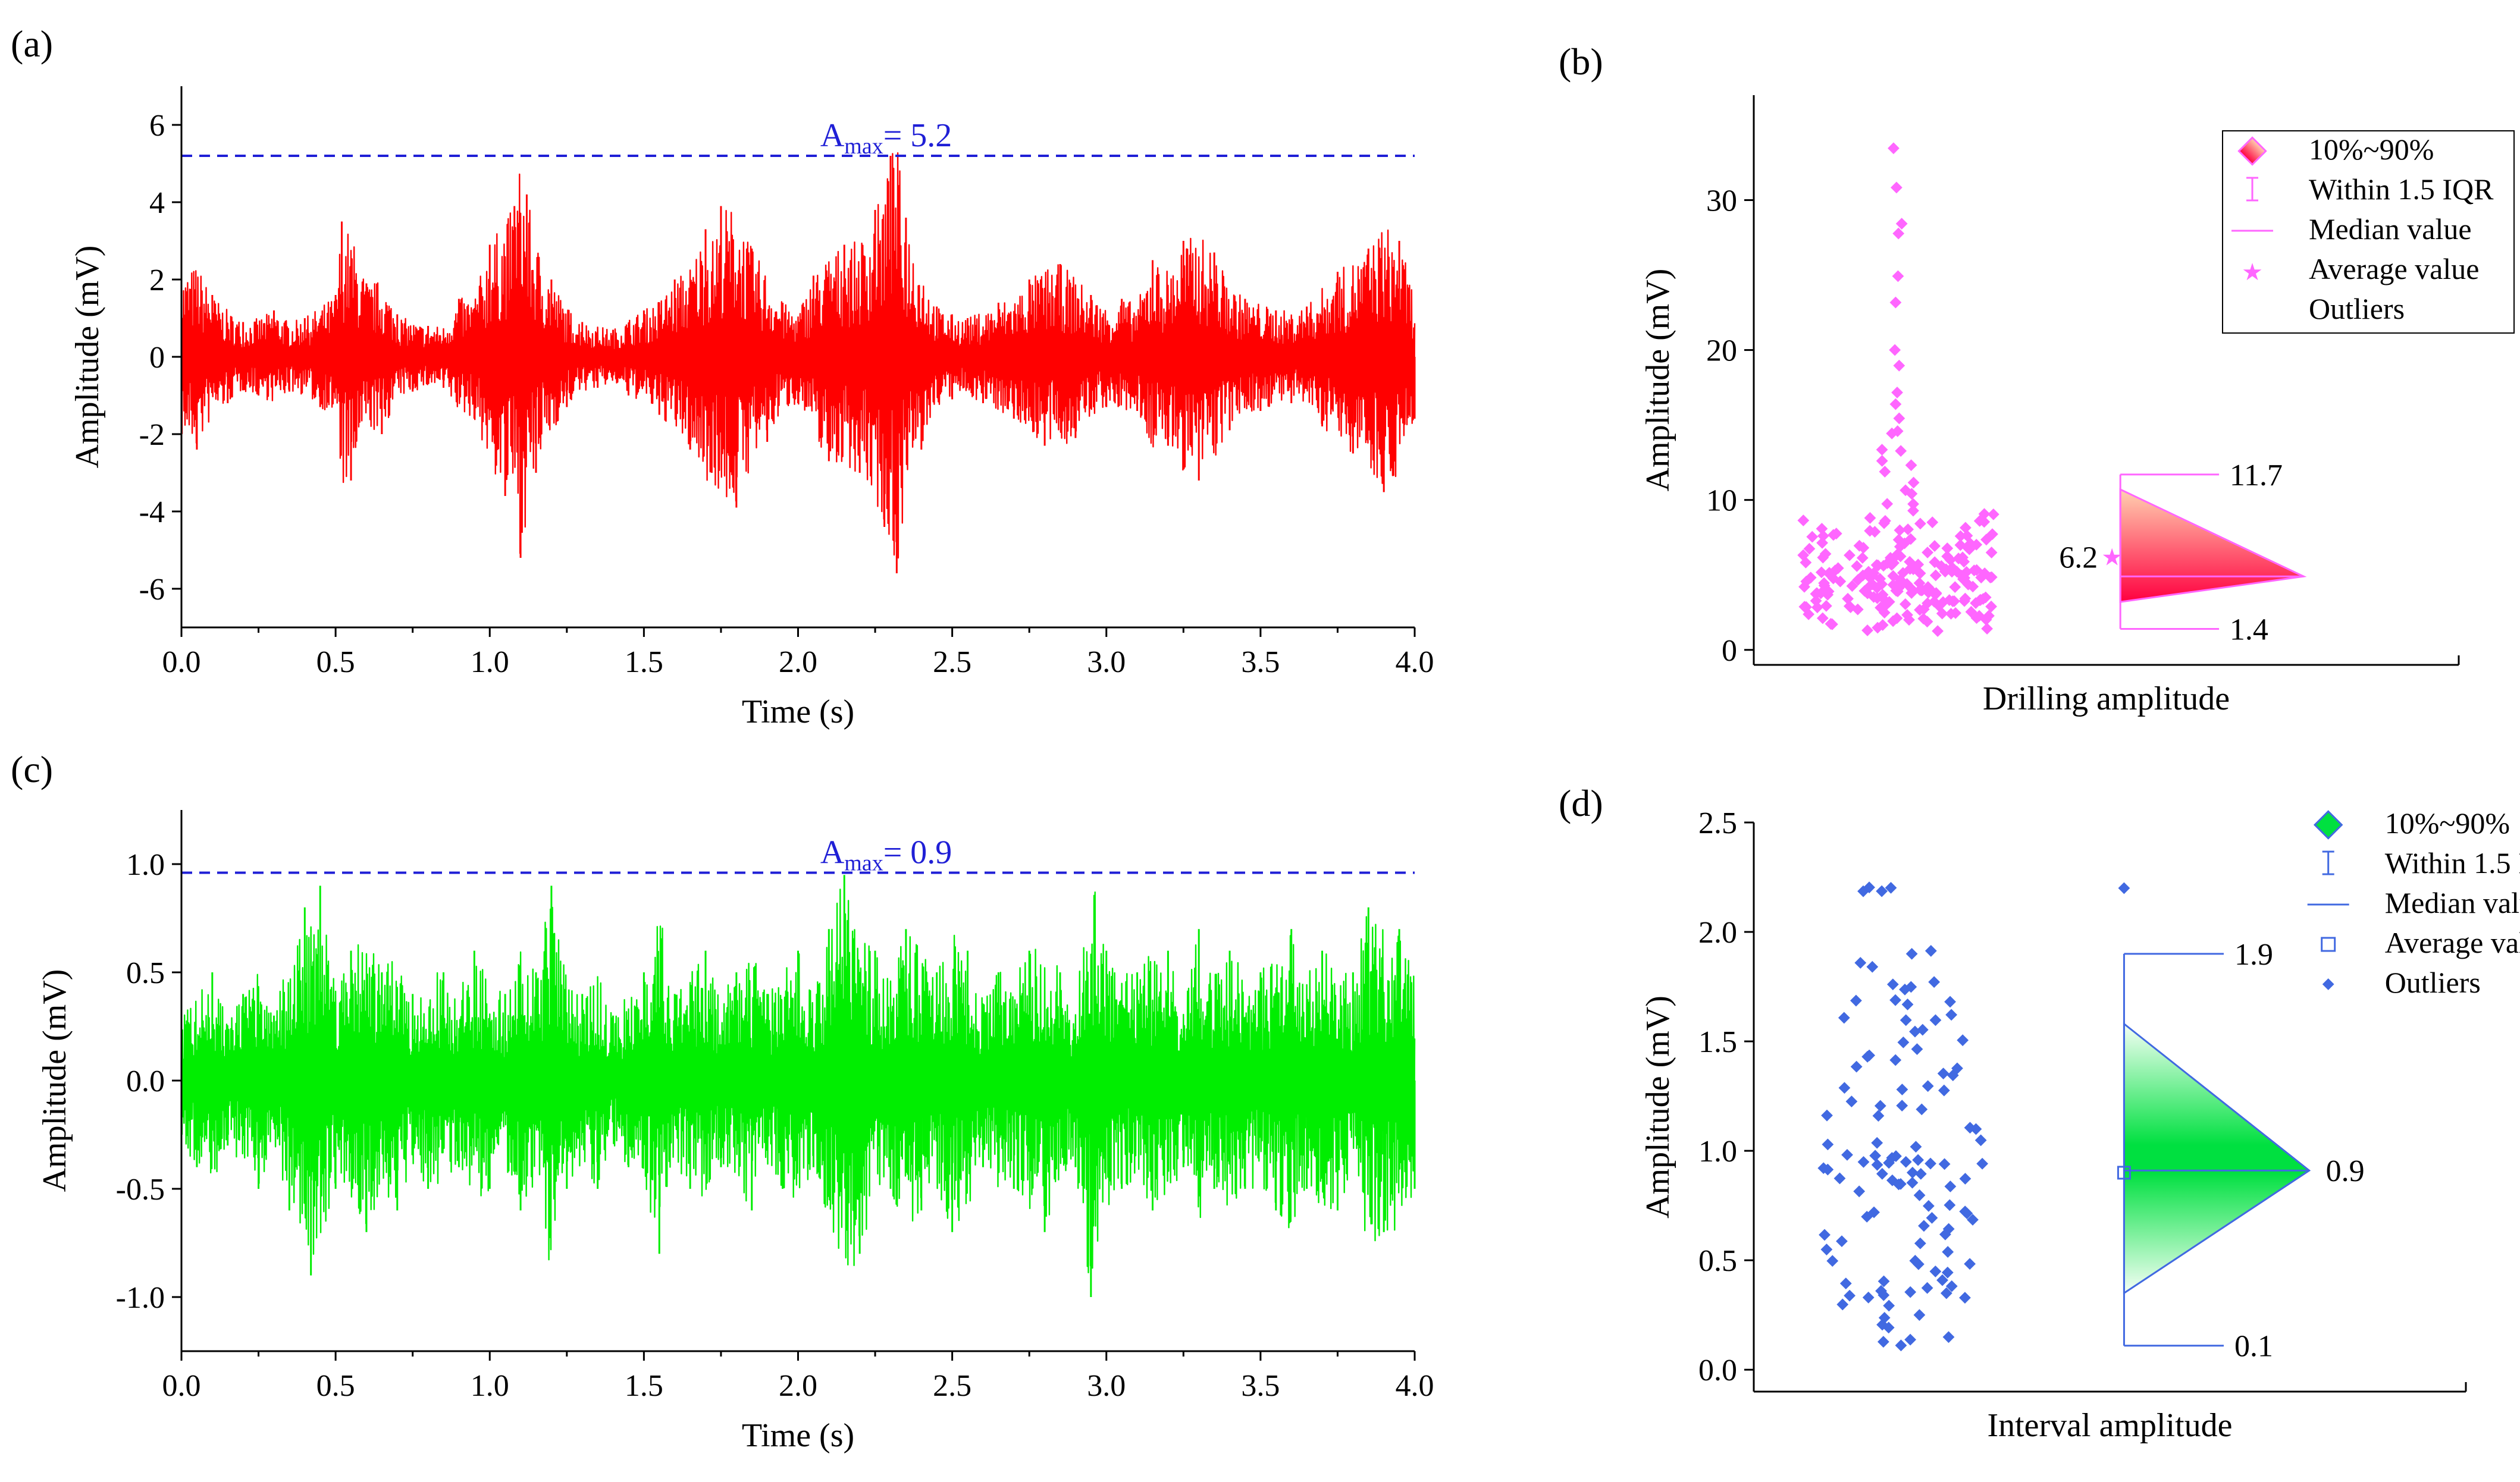 Image resolution: width=2520 pixels, height=1482 pixels. Describe the element at coordinates (798, 355) in the screenshot. I see `signal-line` at that location.